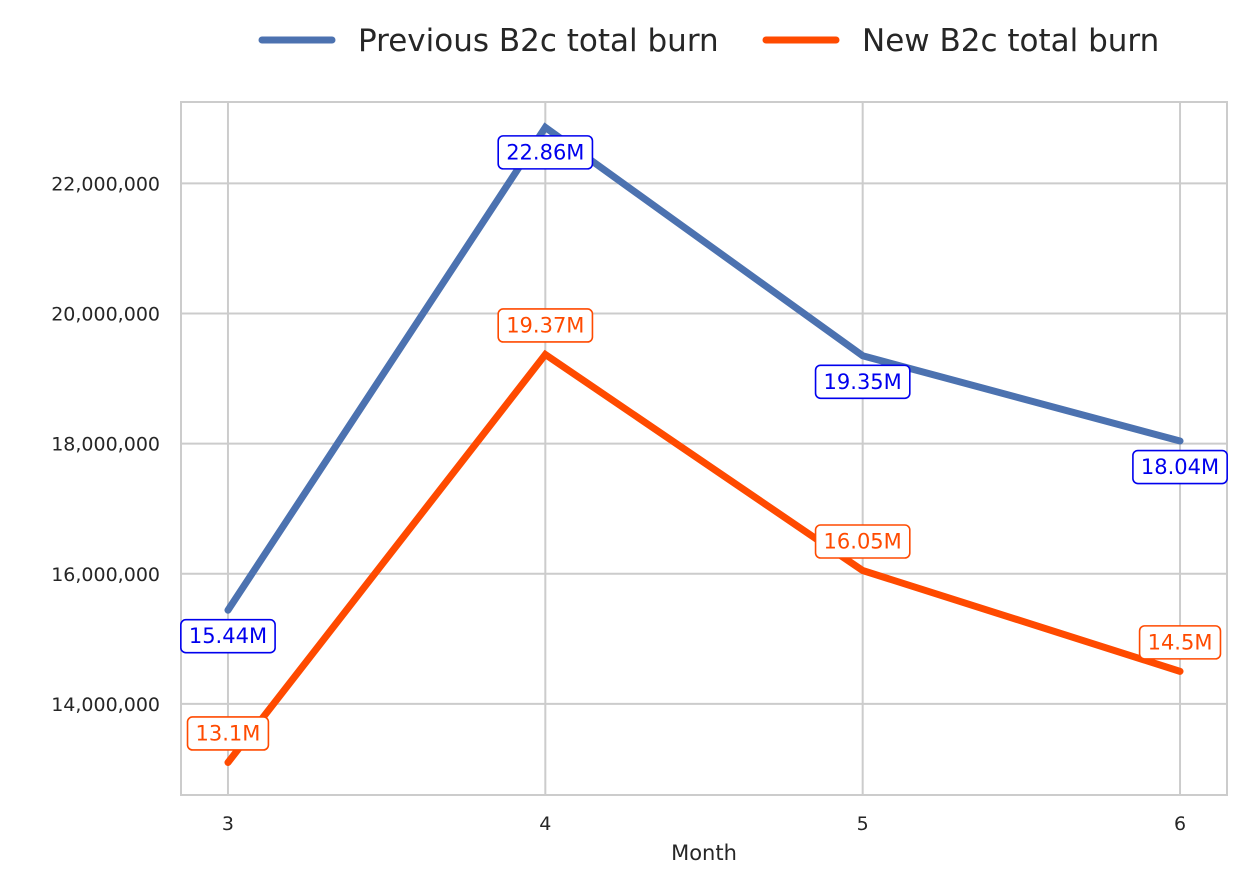  I want to click on x-tick-label: 6, so click(1180, 824).